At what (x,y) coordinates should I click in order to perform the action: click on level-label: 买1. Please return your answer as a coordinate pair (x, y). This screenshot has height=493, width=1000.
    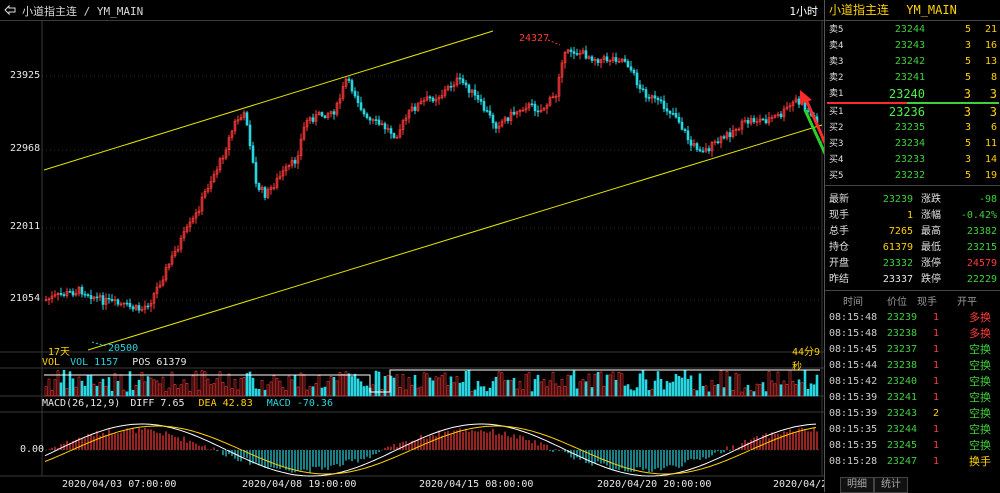
    Looking at the image, I should click on (836, 112).